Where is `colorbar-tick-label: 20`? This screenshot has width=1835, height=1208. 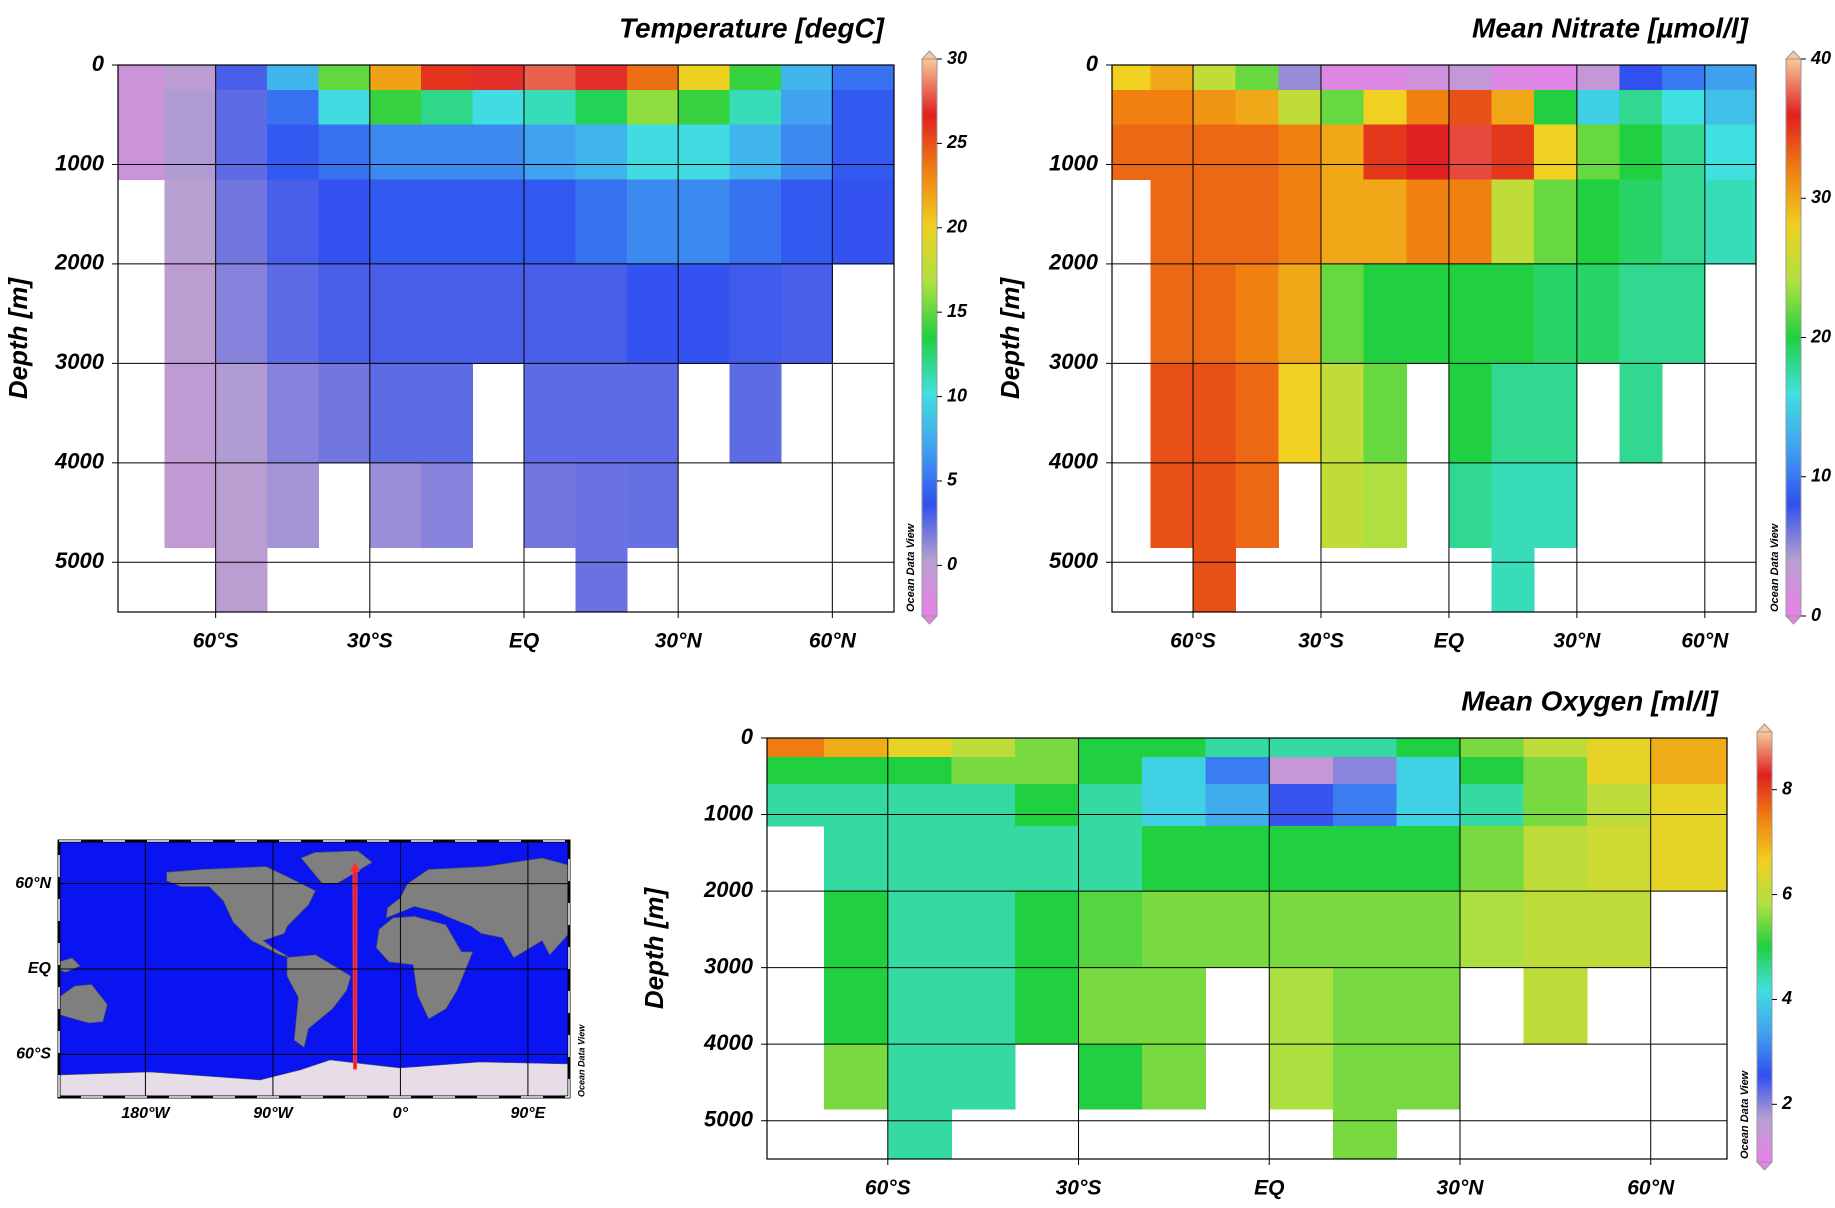
colorbar-tick-label: 20 is located at coordinates (1820, 336).